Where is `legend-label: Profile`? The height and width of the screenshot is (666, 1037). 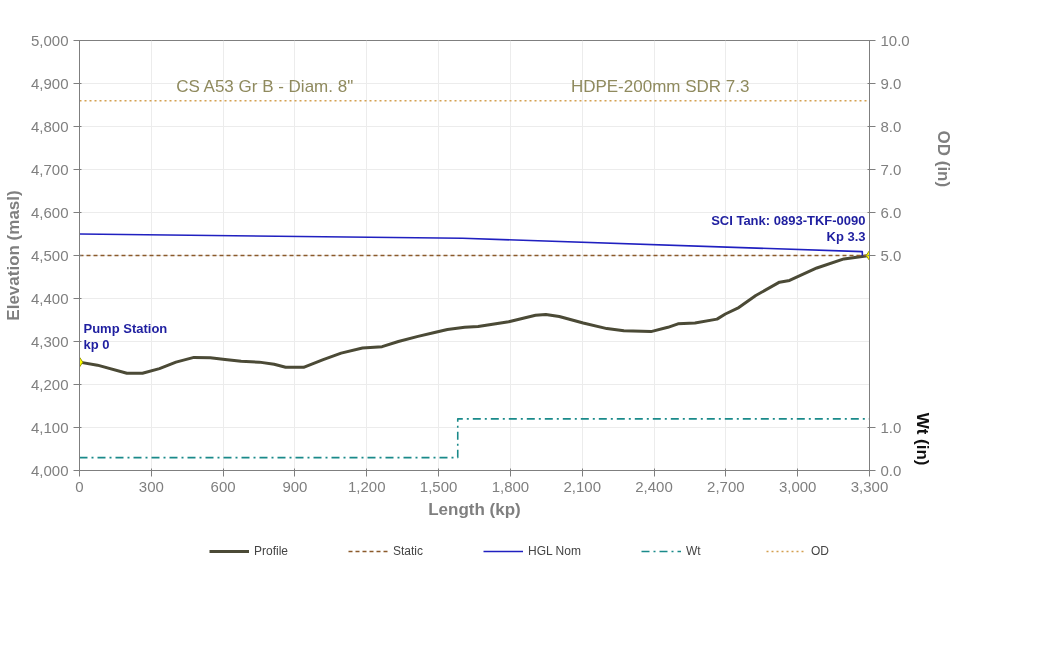
legend-label: Profile is located at coordinates (271, 551).